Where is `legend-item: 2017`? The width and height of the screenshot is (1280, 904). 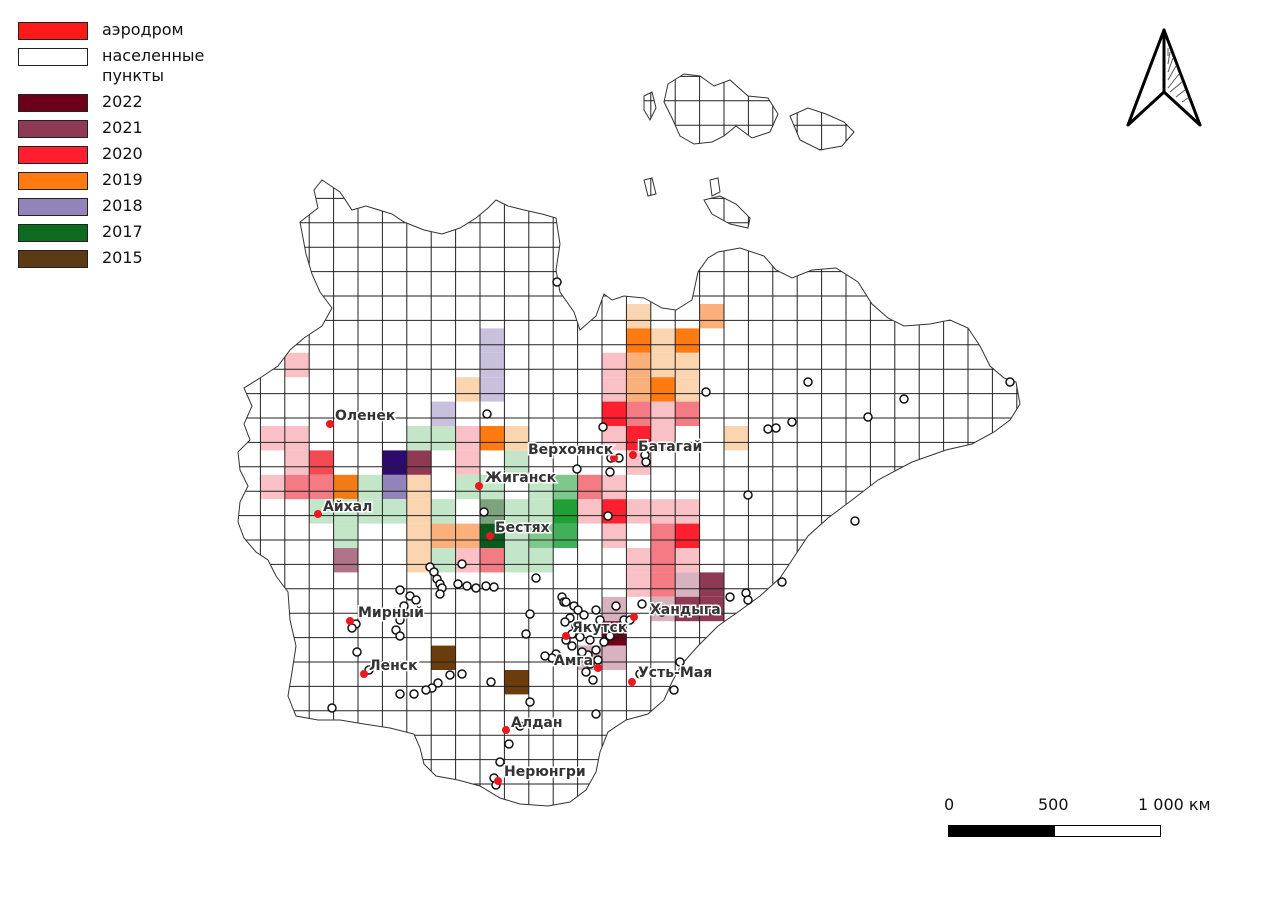
legend-item: 2017 is located at coordinates (120, 232).